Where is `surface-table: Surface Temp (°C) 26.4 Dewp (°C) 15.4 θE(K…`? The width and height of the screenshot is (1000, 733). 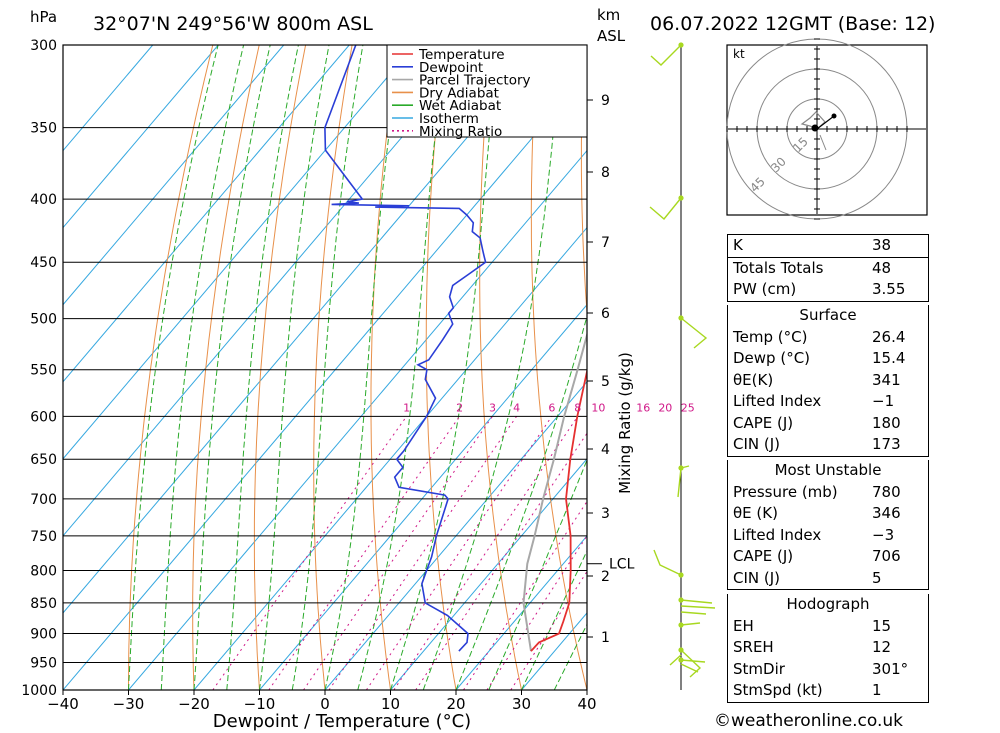
surface-table: Surface Temp (°C) 26.4 Dewp (°C) 15.4 θE(K… is located at coordinates (828, 381).